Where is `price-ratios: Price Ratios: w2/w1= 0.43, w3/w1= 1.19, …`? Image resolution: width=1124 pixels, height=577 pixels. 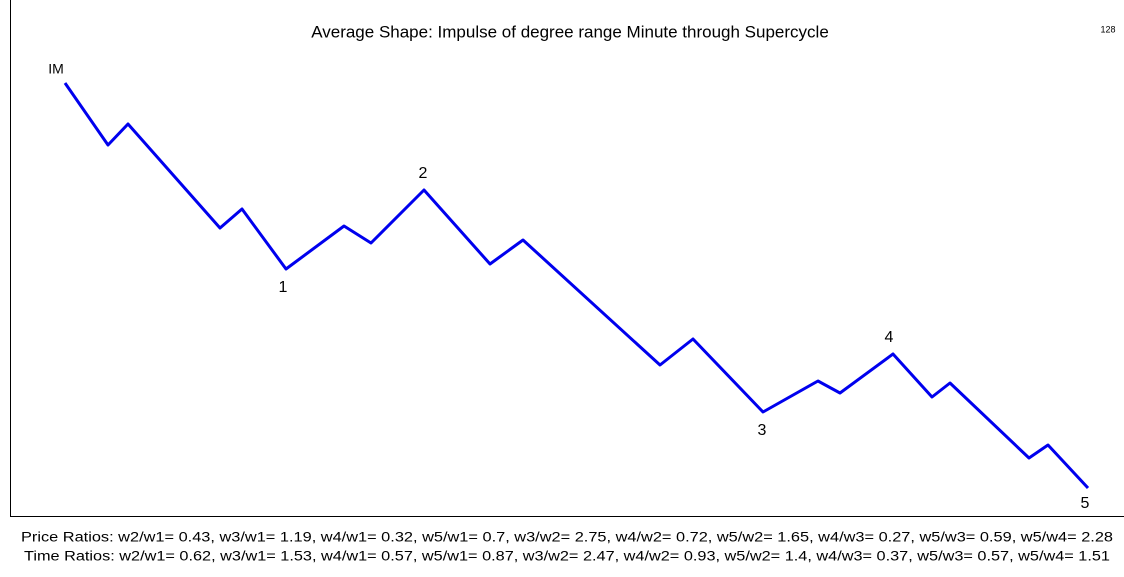 price-ratios: Price Ratios: w2/w1= 0.43, w3/w1= 1.19, … is located at coordinates (567, 537).